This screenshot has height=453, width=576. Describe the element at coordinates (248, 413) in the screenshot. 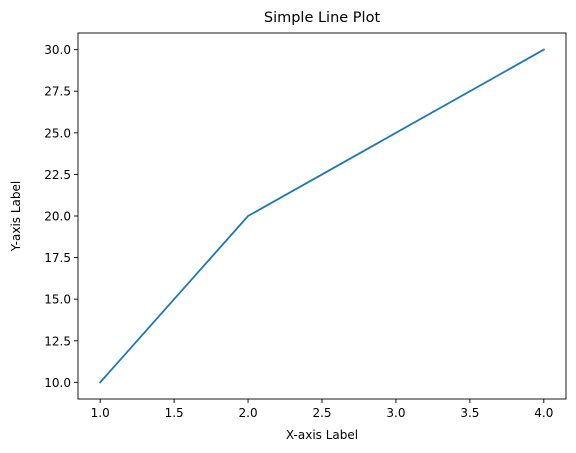

I see `x-tick-label: 2.0` at that location.